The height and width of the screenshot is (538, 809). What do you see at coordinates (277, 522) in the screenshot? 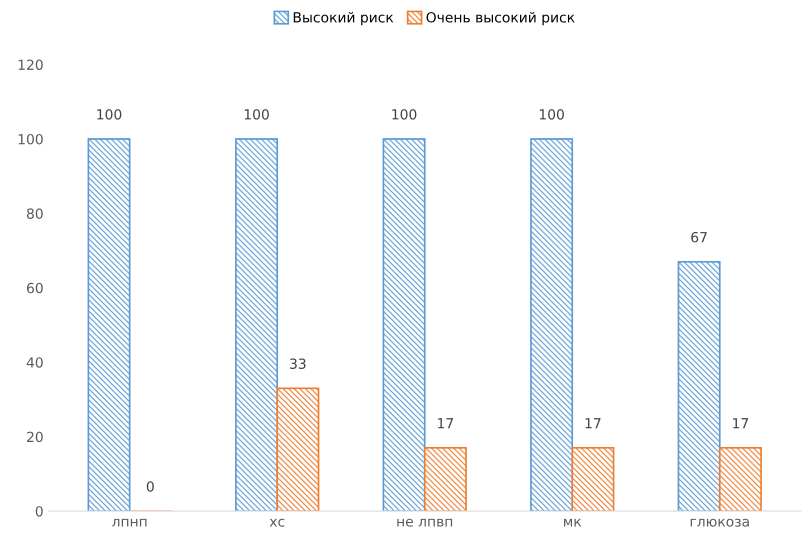
I see `x-tick-label: хс` at bounding box center [277, 522].